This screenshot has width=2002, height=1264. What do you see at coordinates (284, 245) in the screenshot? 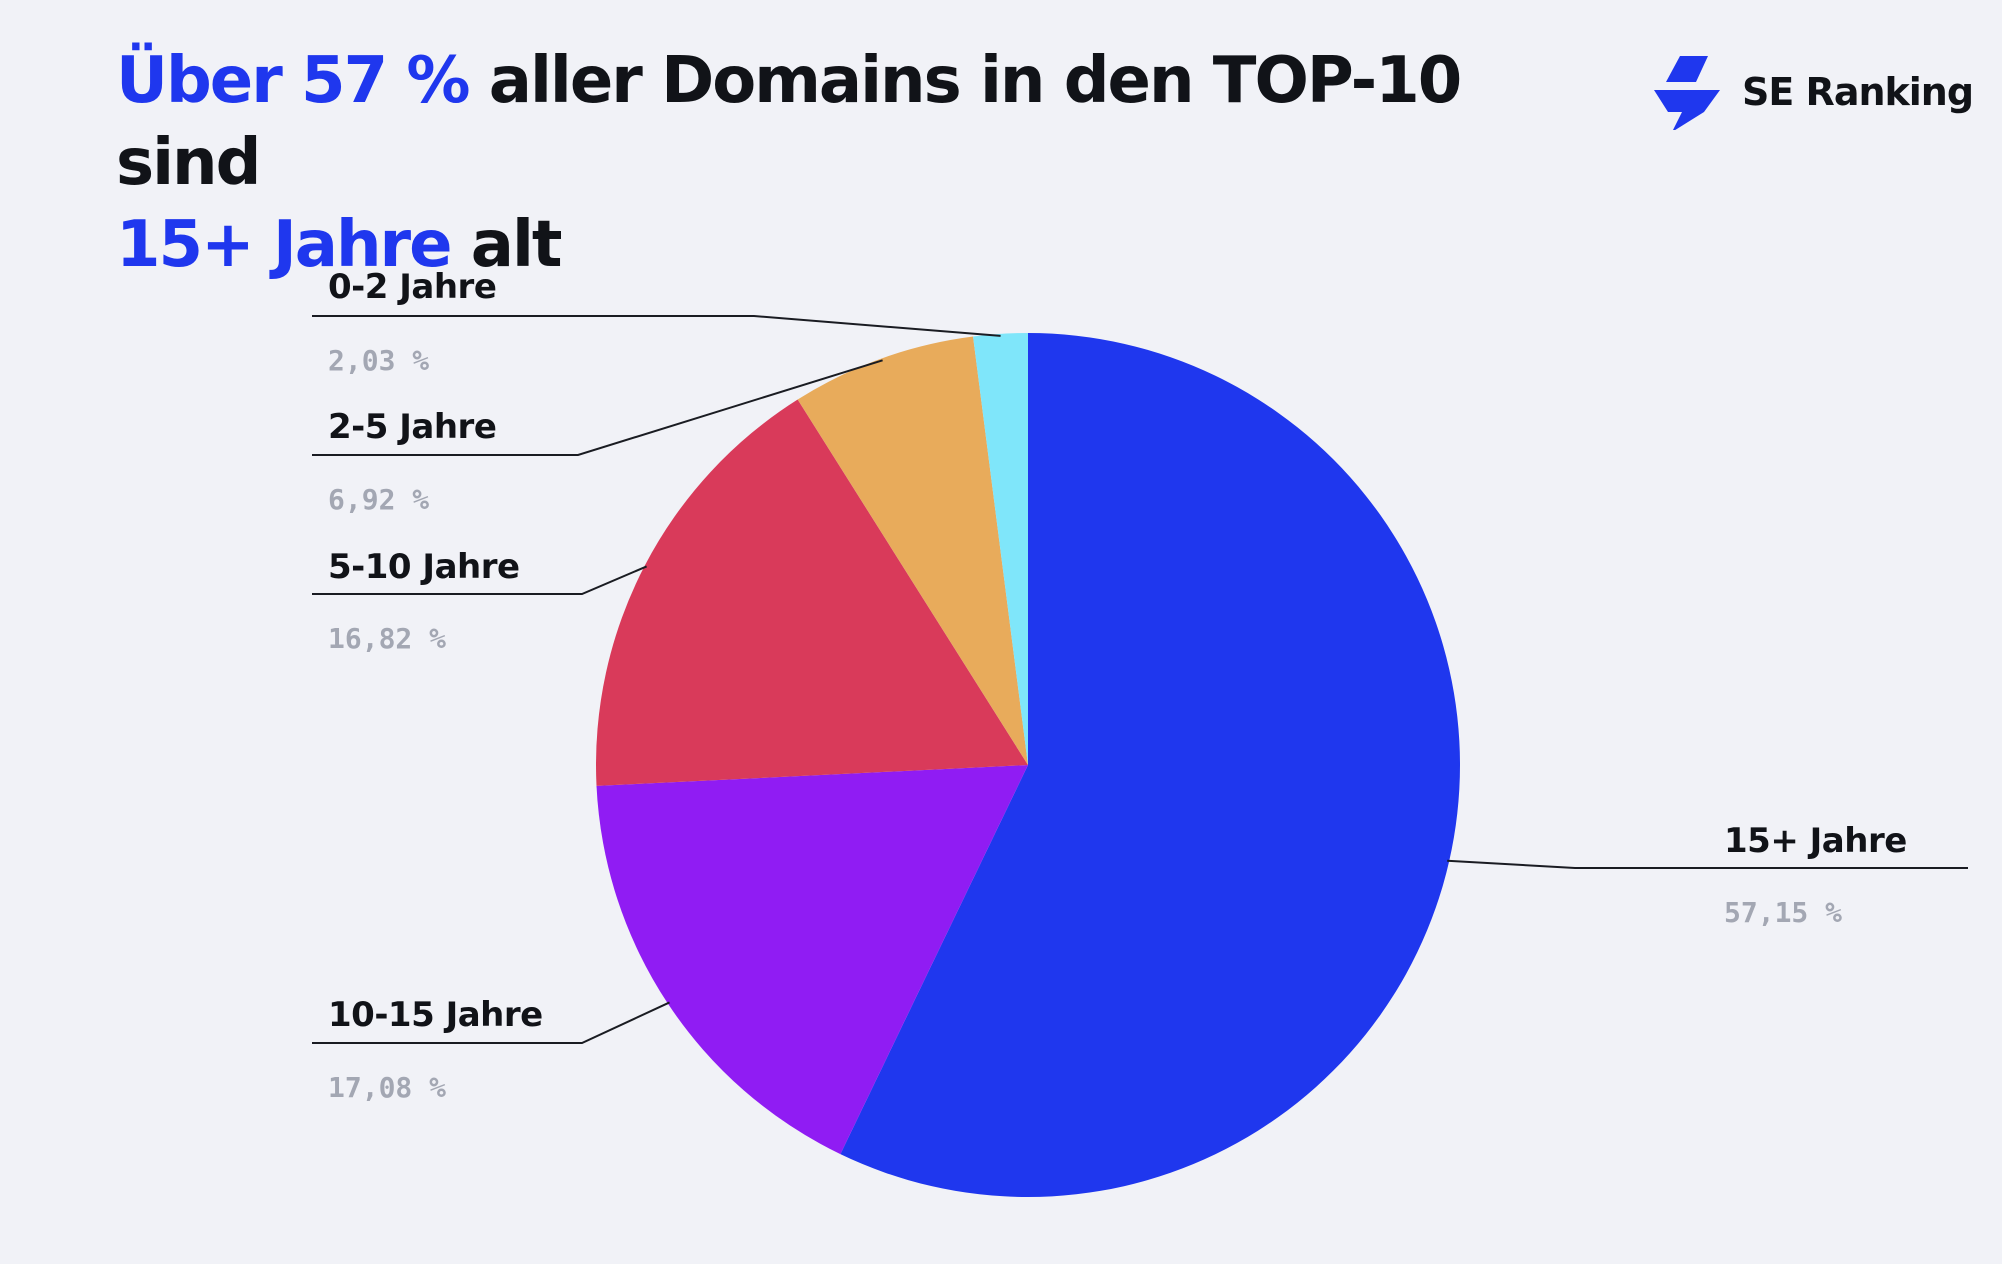
I see `title-highlight-age: 15+ Jahre` at bounding box center [284, 245].